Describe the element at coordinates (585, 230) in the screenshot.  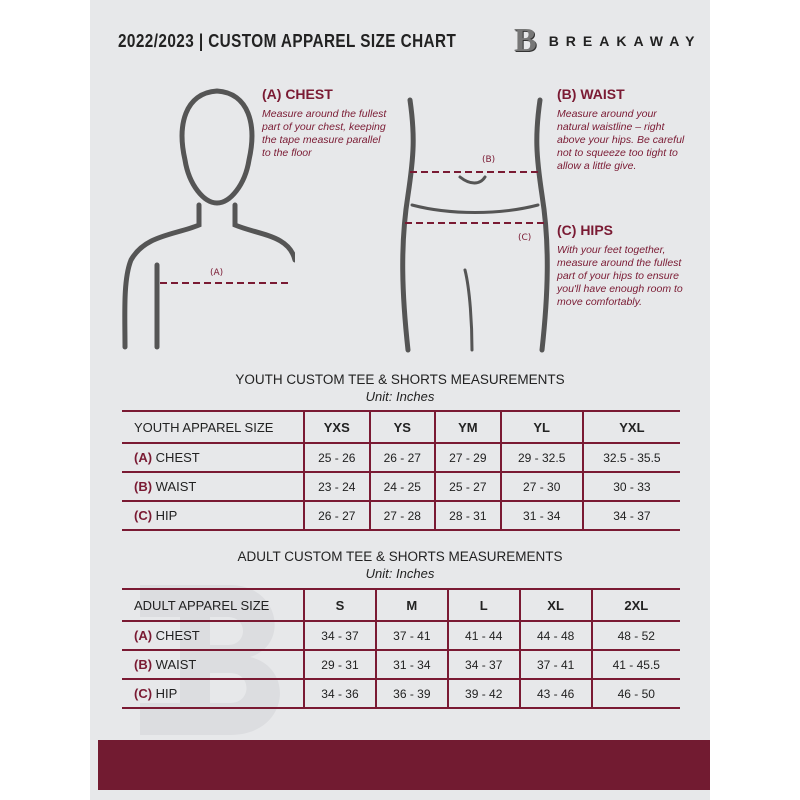
I see `hips-heading: (C) HIPS` at that location.